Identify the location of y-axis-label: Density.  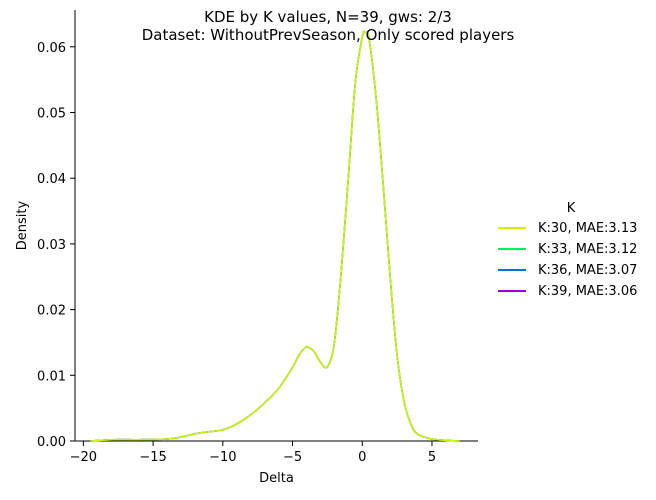
(22, 225).